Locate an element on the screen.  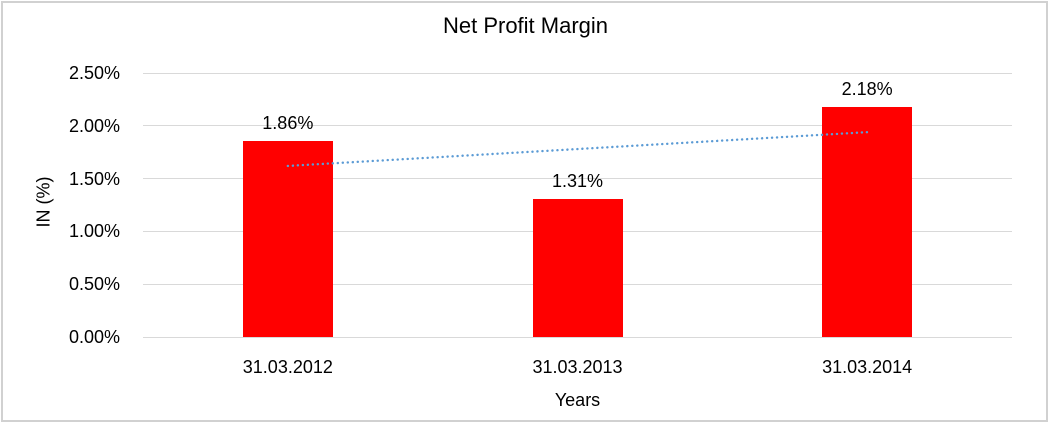
bar-31.03.2013 is located at coordinates (577, 267).